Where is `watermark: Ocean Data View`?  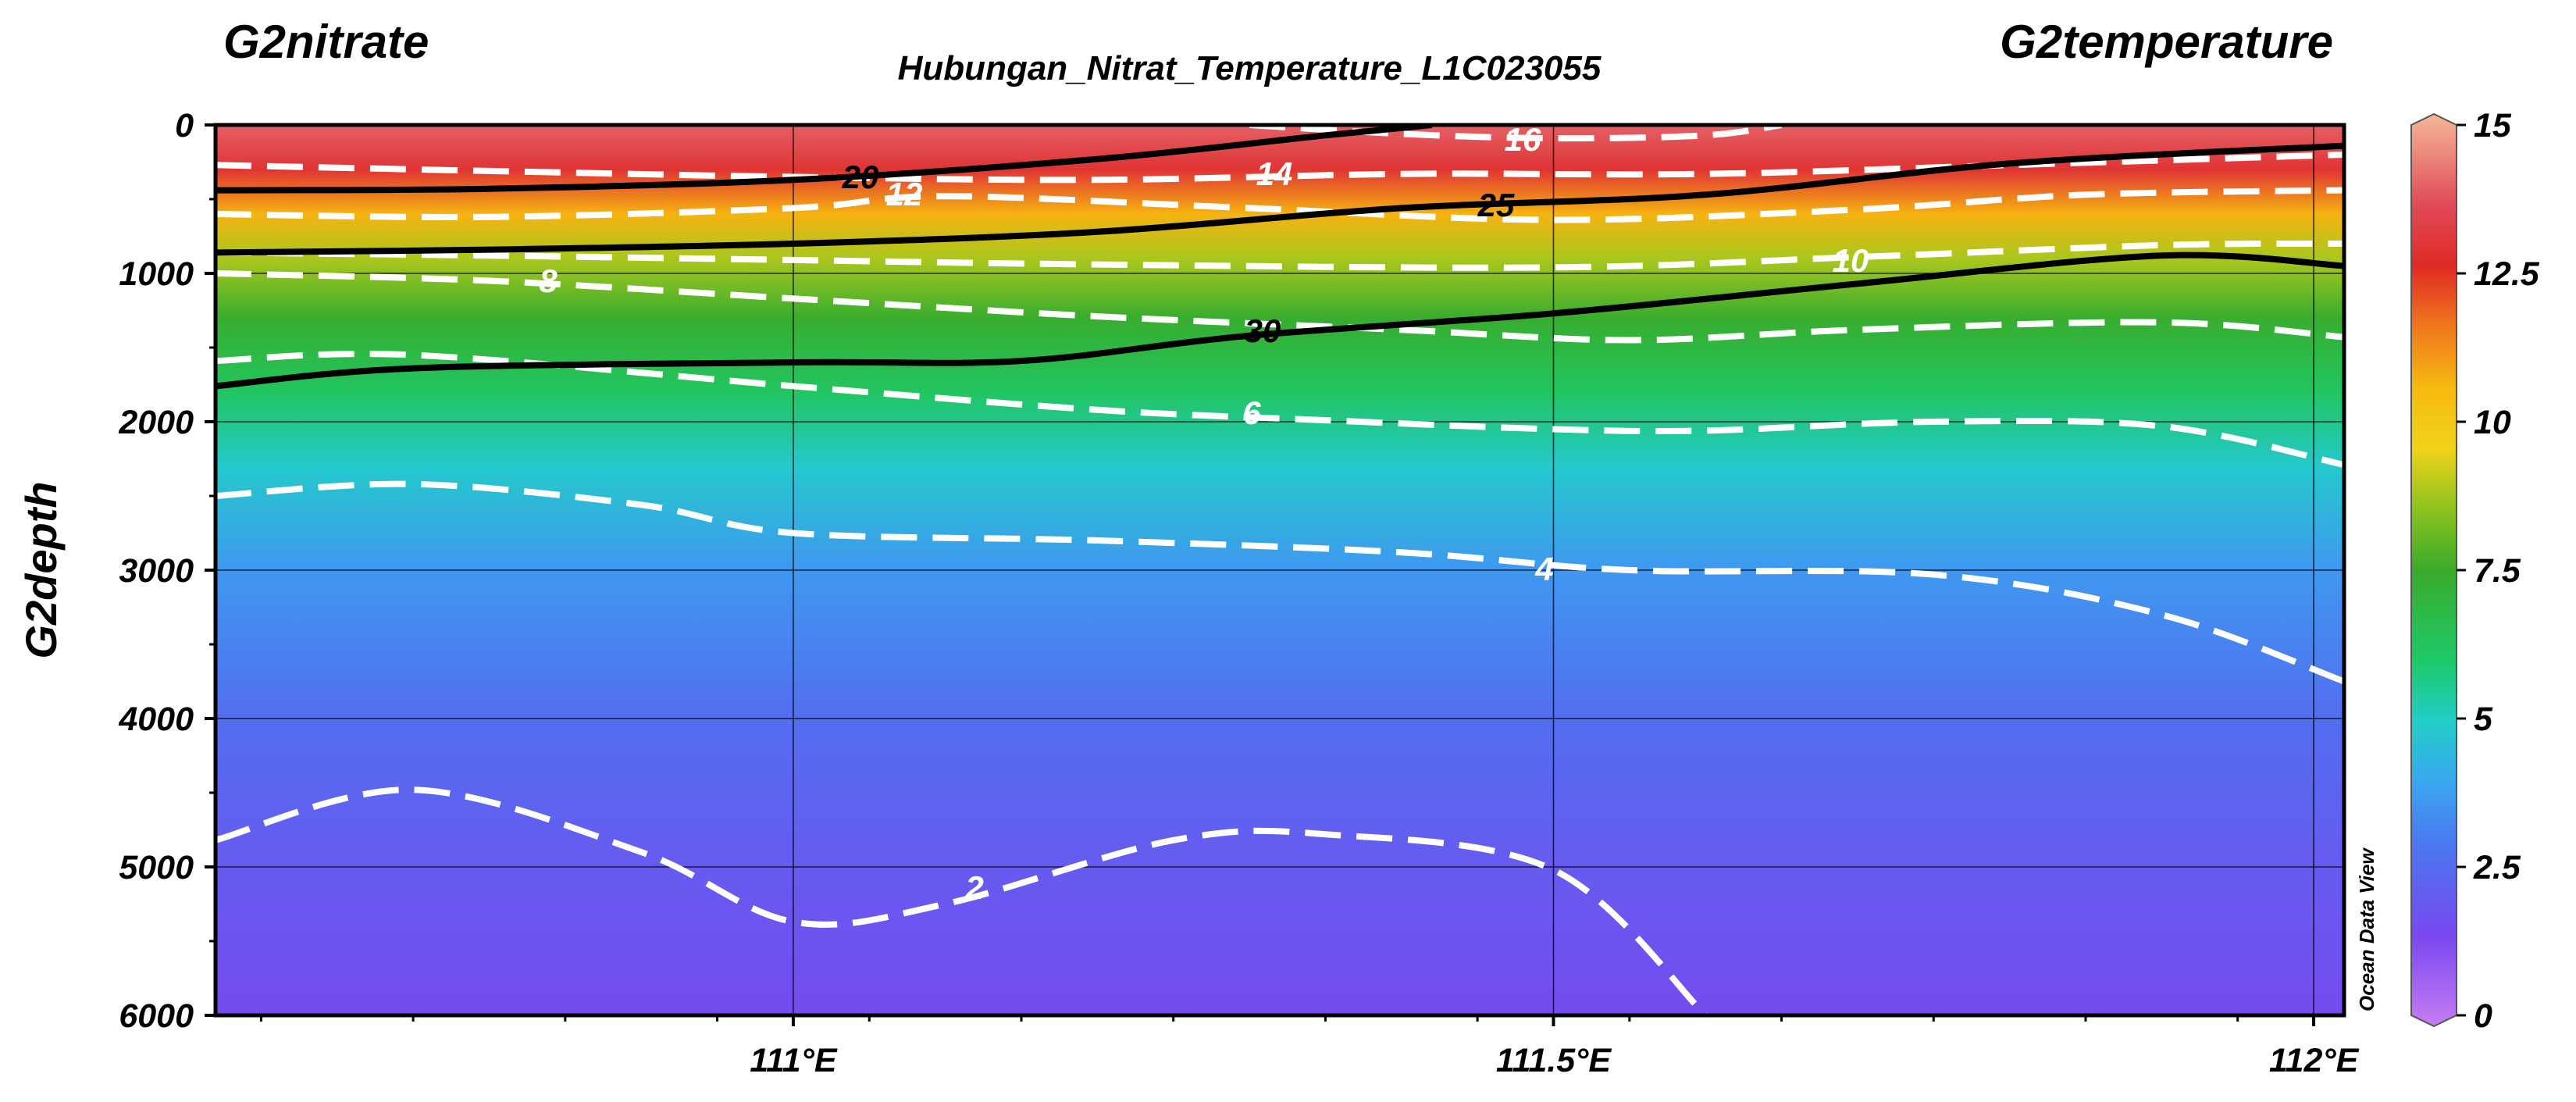
watermark: Ocean Data View is located at coordinates (2367, 929).